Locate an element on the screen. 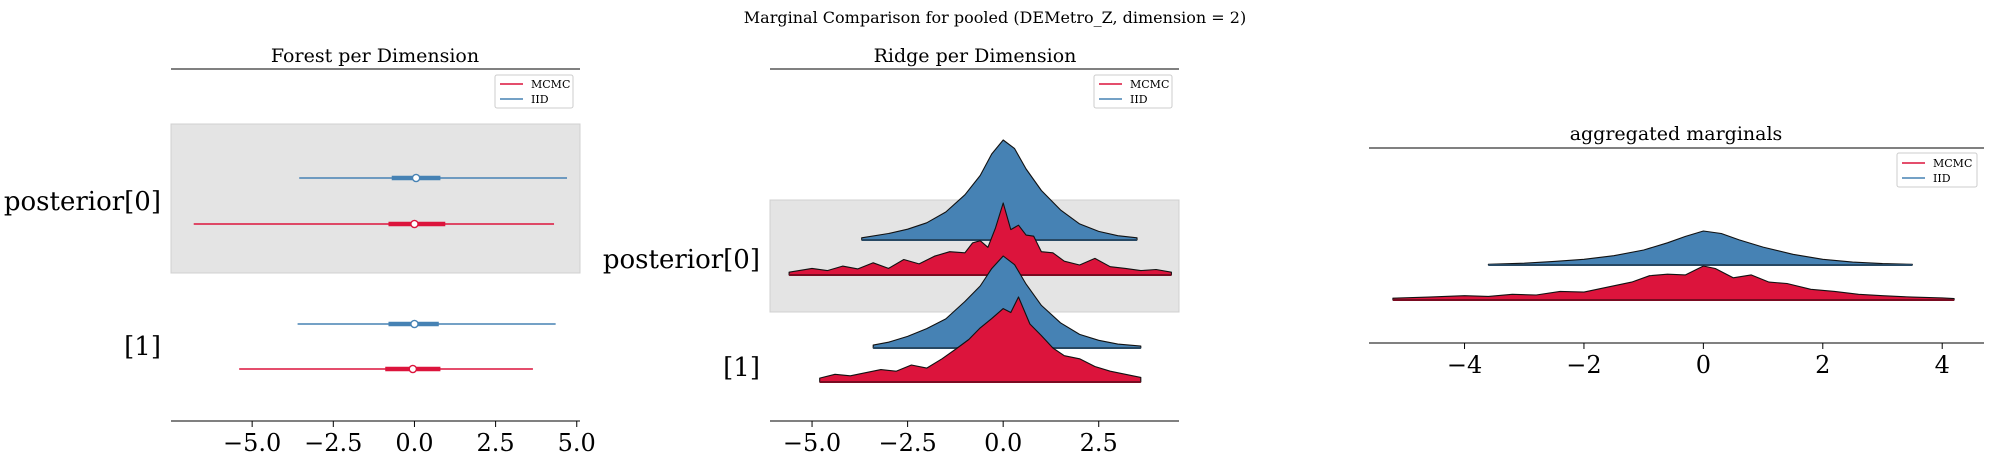 Image resolution: width=1990 pixels, height=465 pixels. forest-legend: MCMC IID is located at coordinates (534, 91).